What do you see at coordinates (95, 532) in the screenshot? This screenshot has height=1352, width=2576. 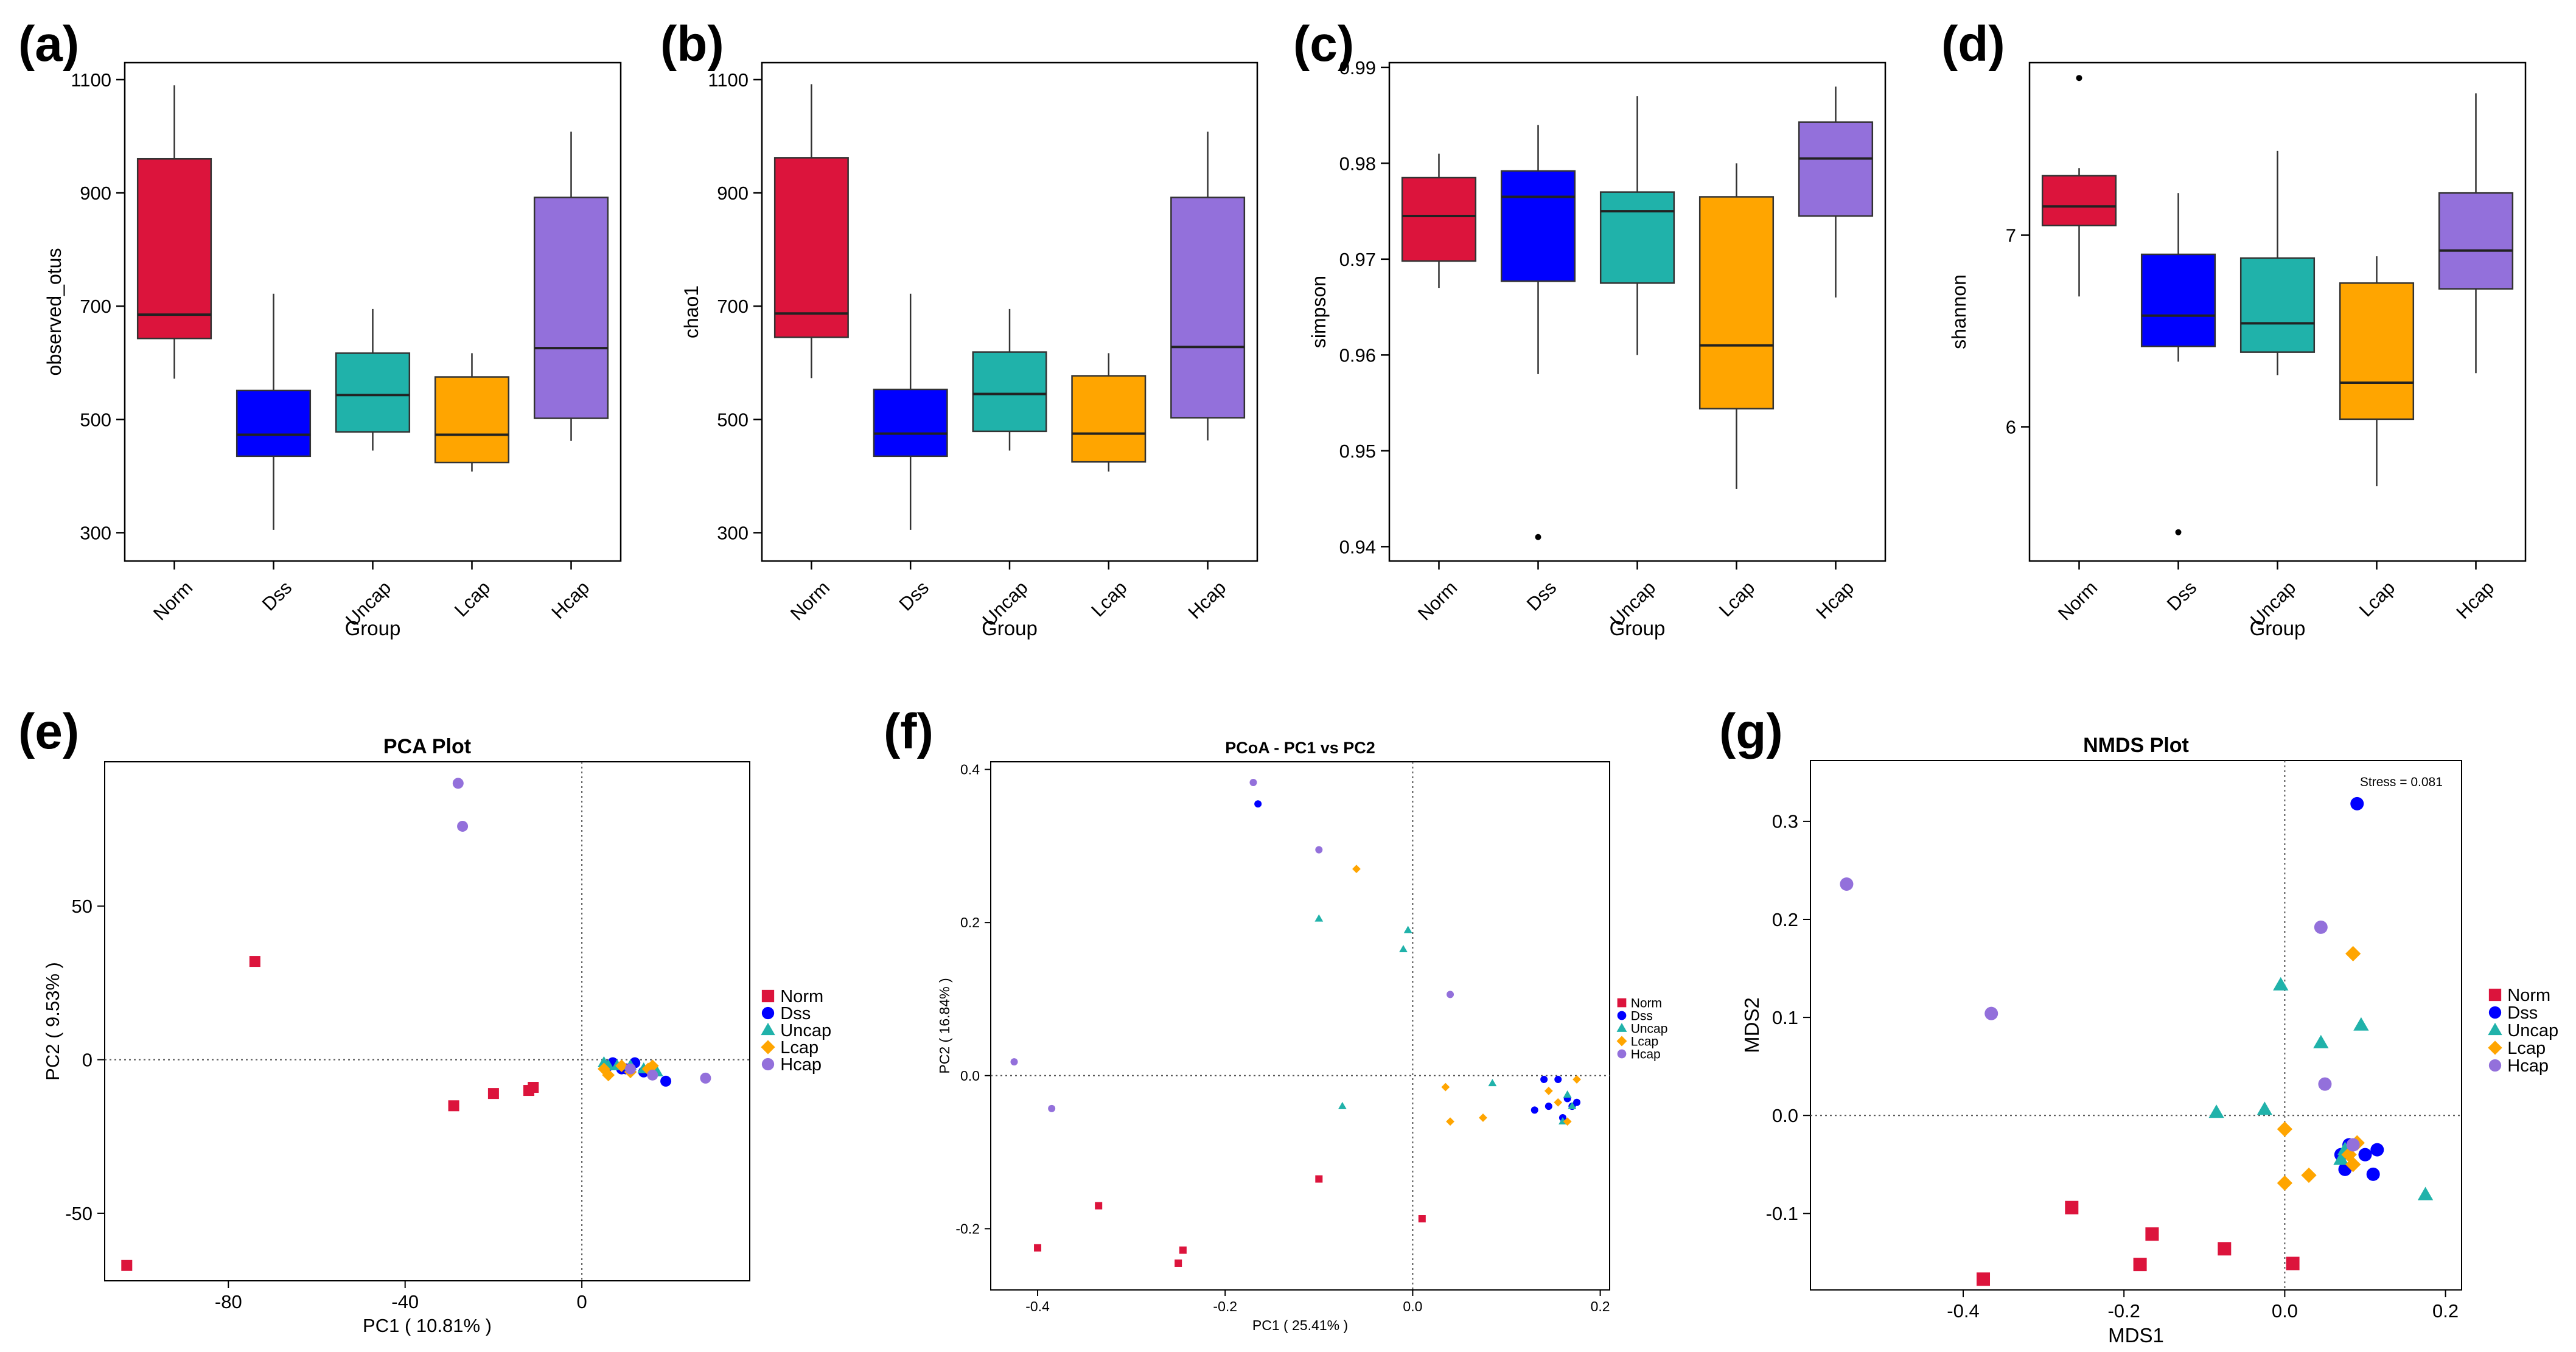 I see `y-tick-label: 300` at bounding box center [95, 532].